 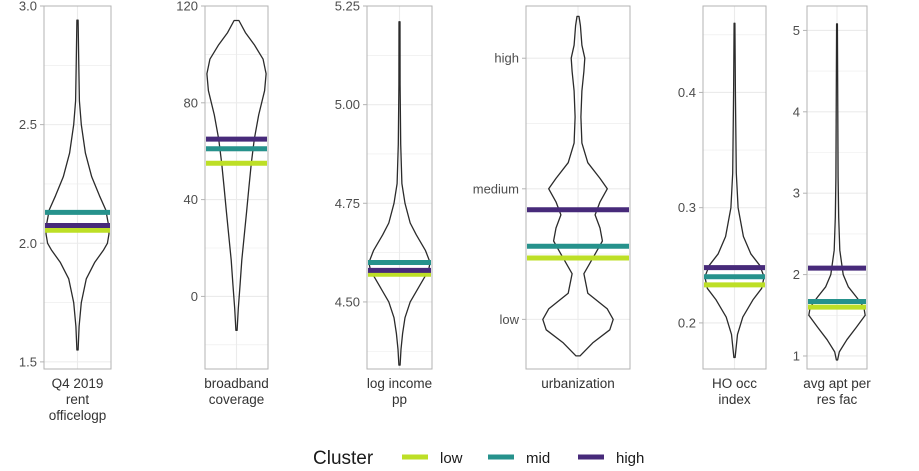 What do you see at coordinates (796, 111) in the screenshot?
I see `y-tick-label: 4` at bounding box center [796, 111].